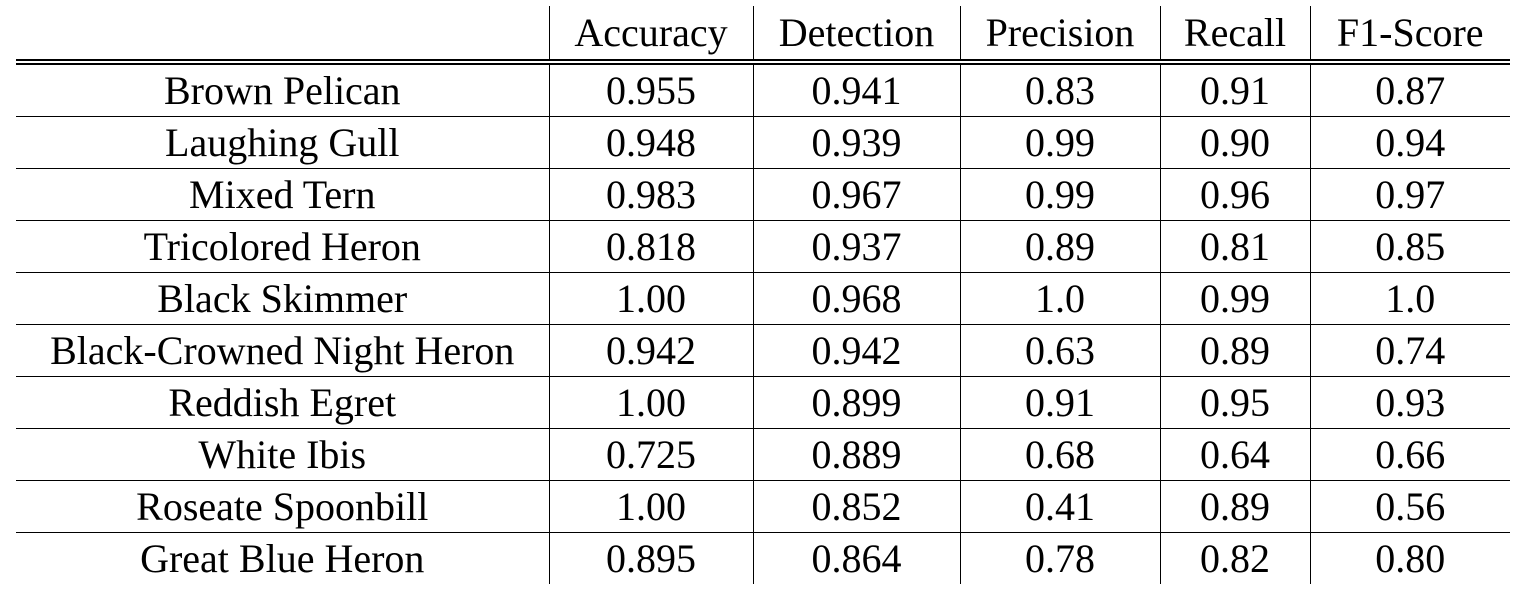 The height and width of the screenshot is (598, 1526). Describe the element at coordinates (650, 558) in the screenshot. I see `accuracy-cell: 0.895` at that location.